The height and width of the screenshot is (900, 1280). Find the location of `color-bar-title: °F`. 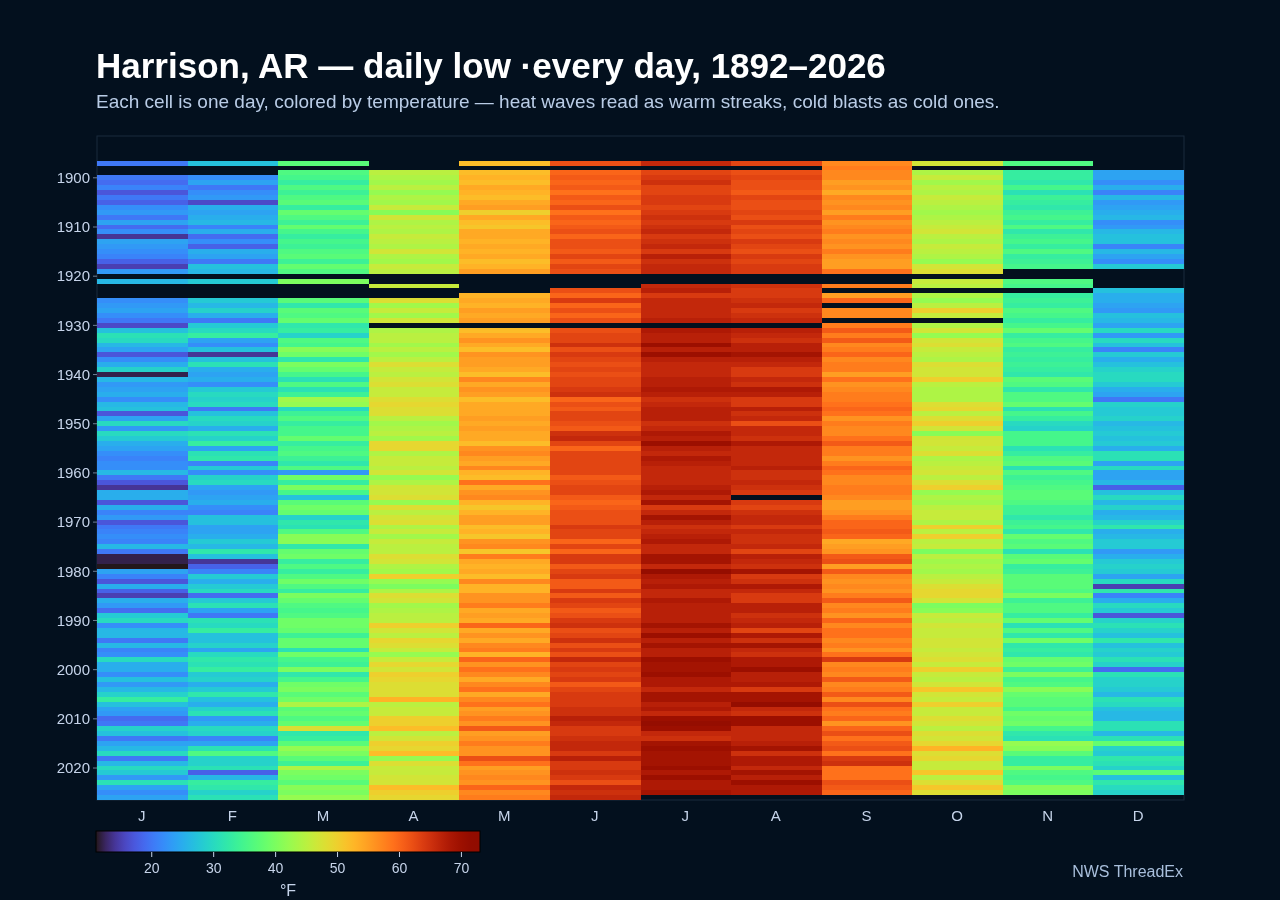

color-bar-title: °F is located at coordinates (288, 890).